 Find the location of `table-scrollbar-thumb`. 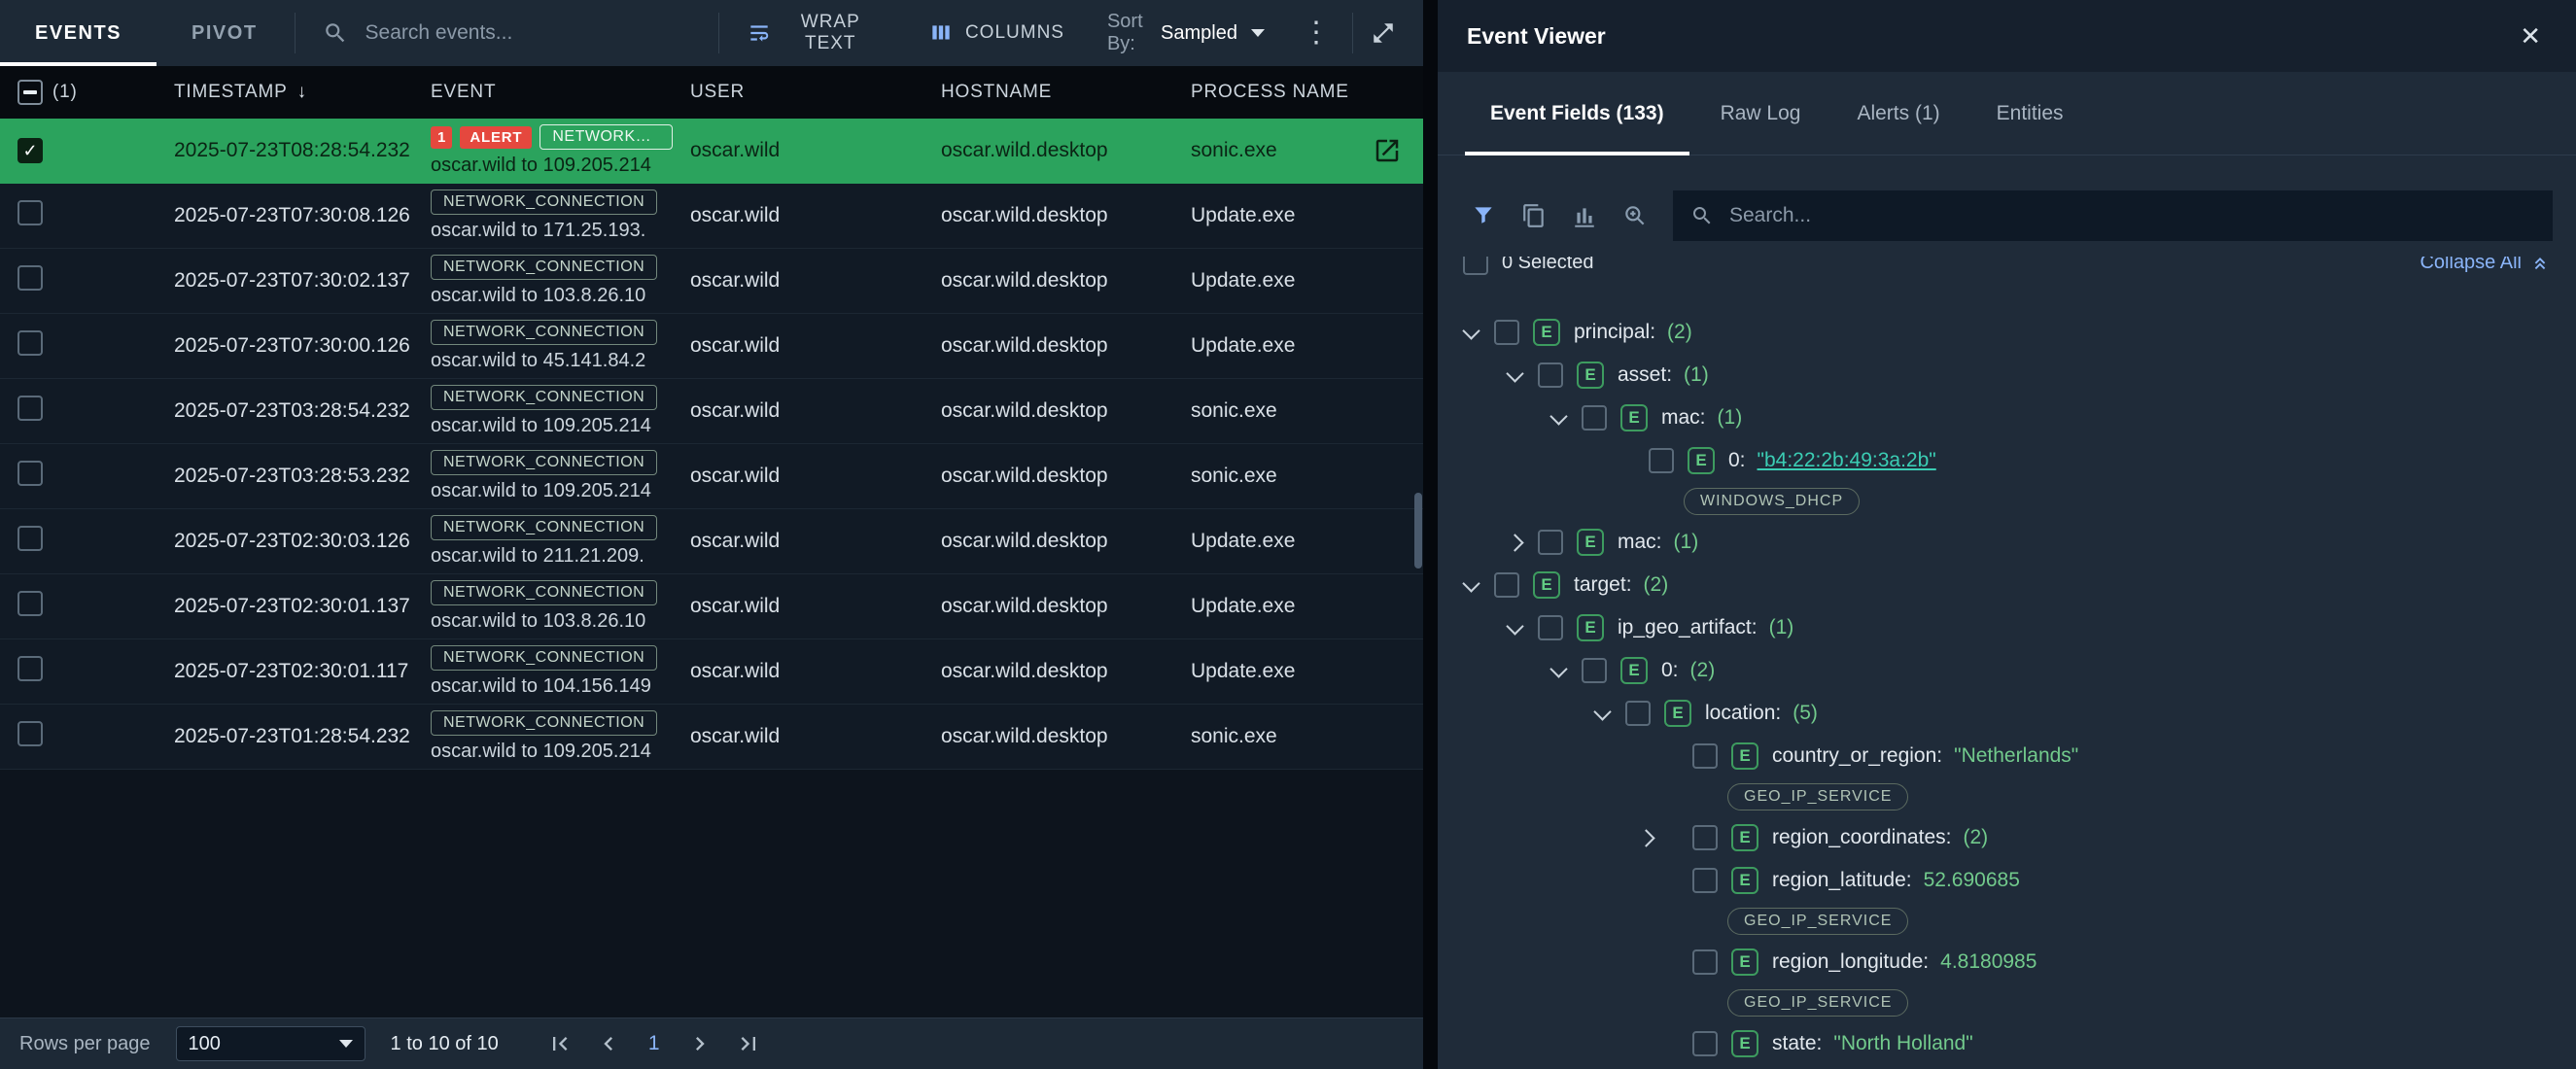

table-scrollbar-thumb is located at coordinates (1418, 531).